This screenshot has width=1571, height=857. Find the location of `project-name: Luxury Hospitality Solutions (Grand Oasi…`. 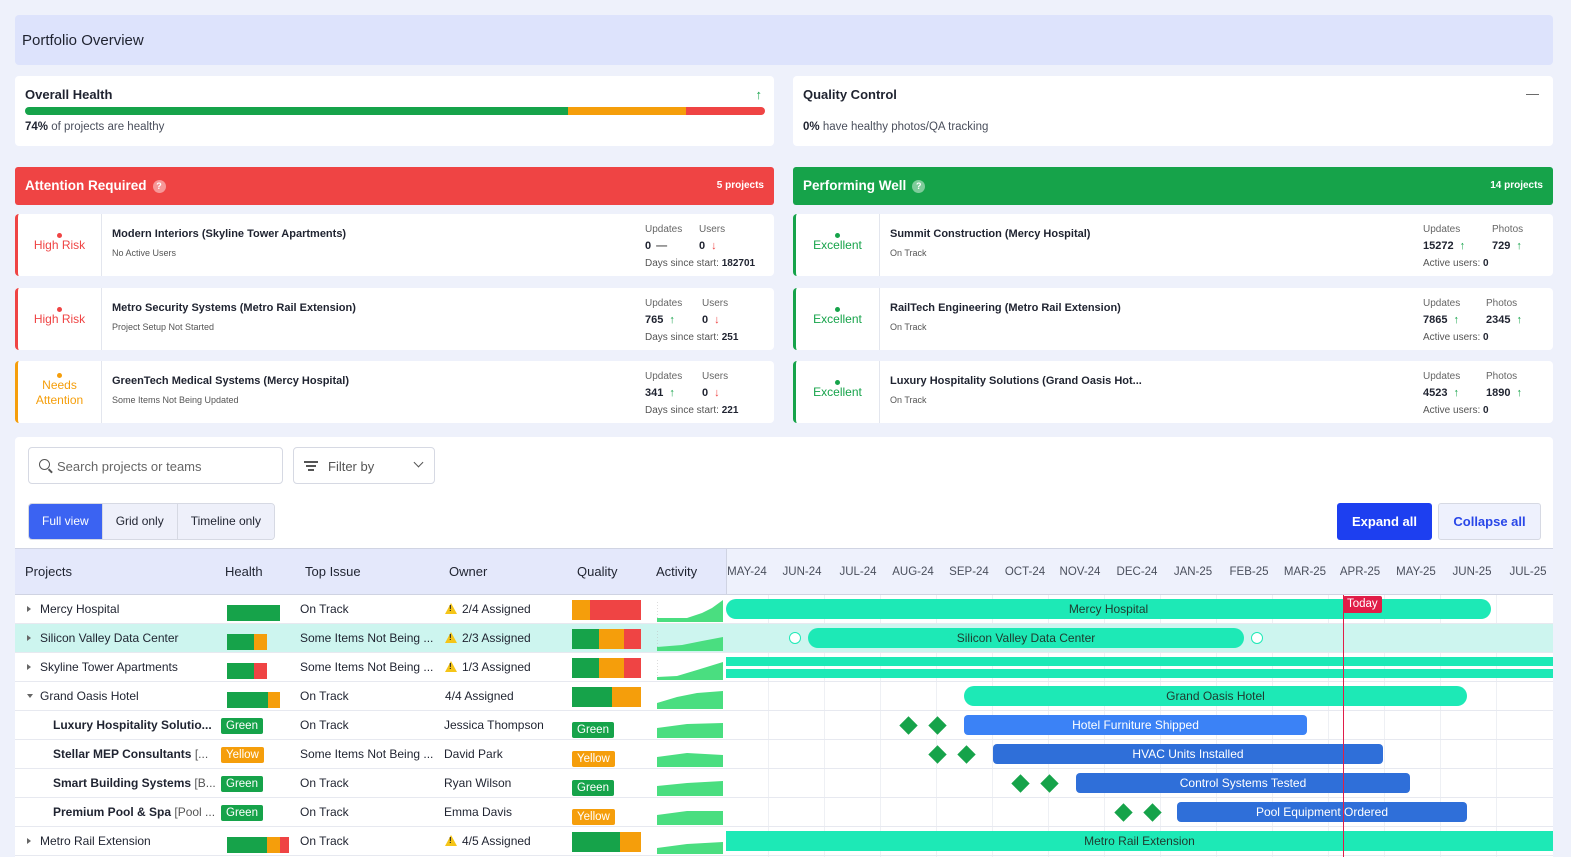

project-name: Luxury Hospitality Solutions (Grand Oasi… is located at coordinates (1016, 381).